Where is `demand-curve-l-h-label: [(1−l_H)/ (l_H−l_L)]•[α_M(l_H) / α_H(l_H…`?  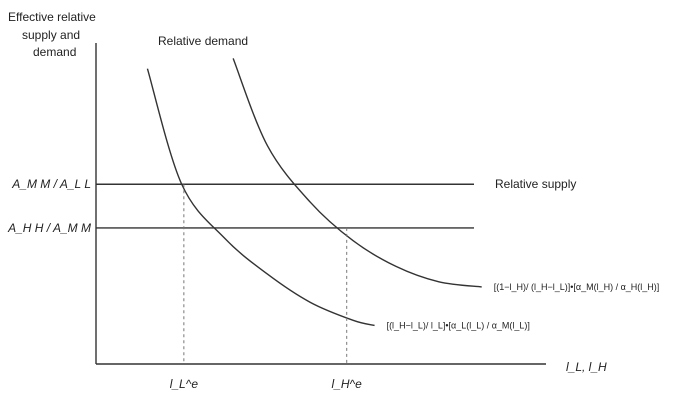 demand-curve-l-h-label: [(1−l_H)/ (l_H−l_L)]•[α_M(l_H) / α_H(l_H… is located at coordinates (577, 287).